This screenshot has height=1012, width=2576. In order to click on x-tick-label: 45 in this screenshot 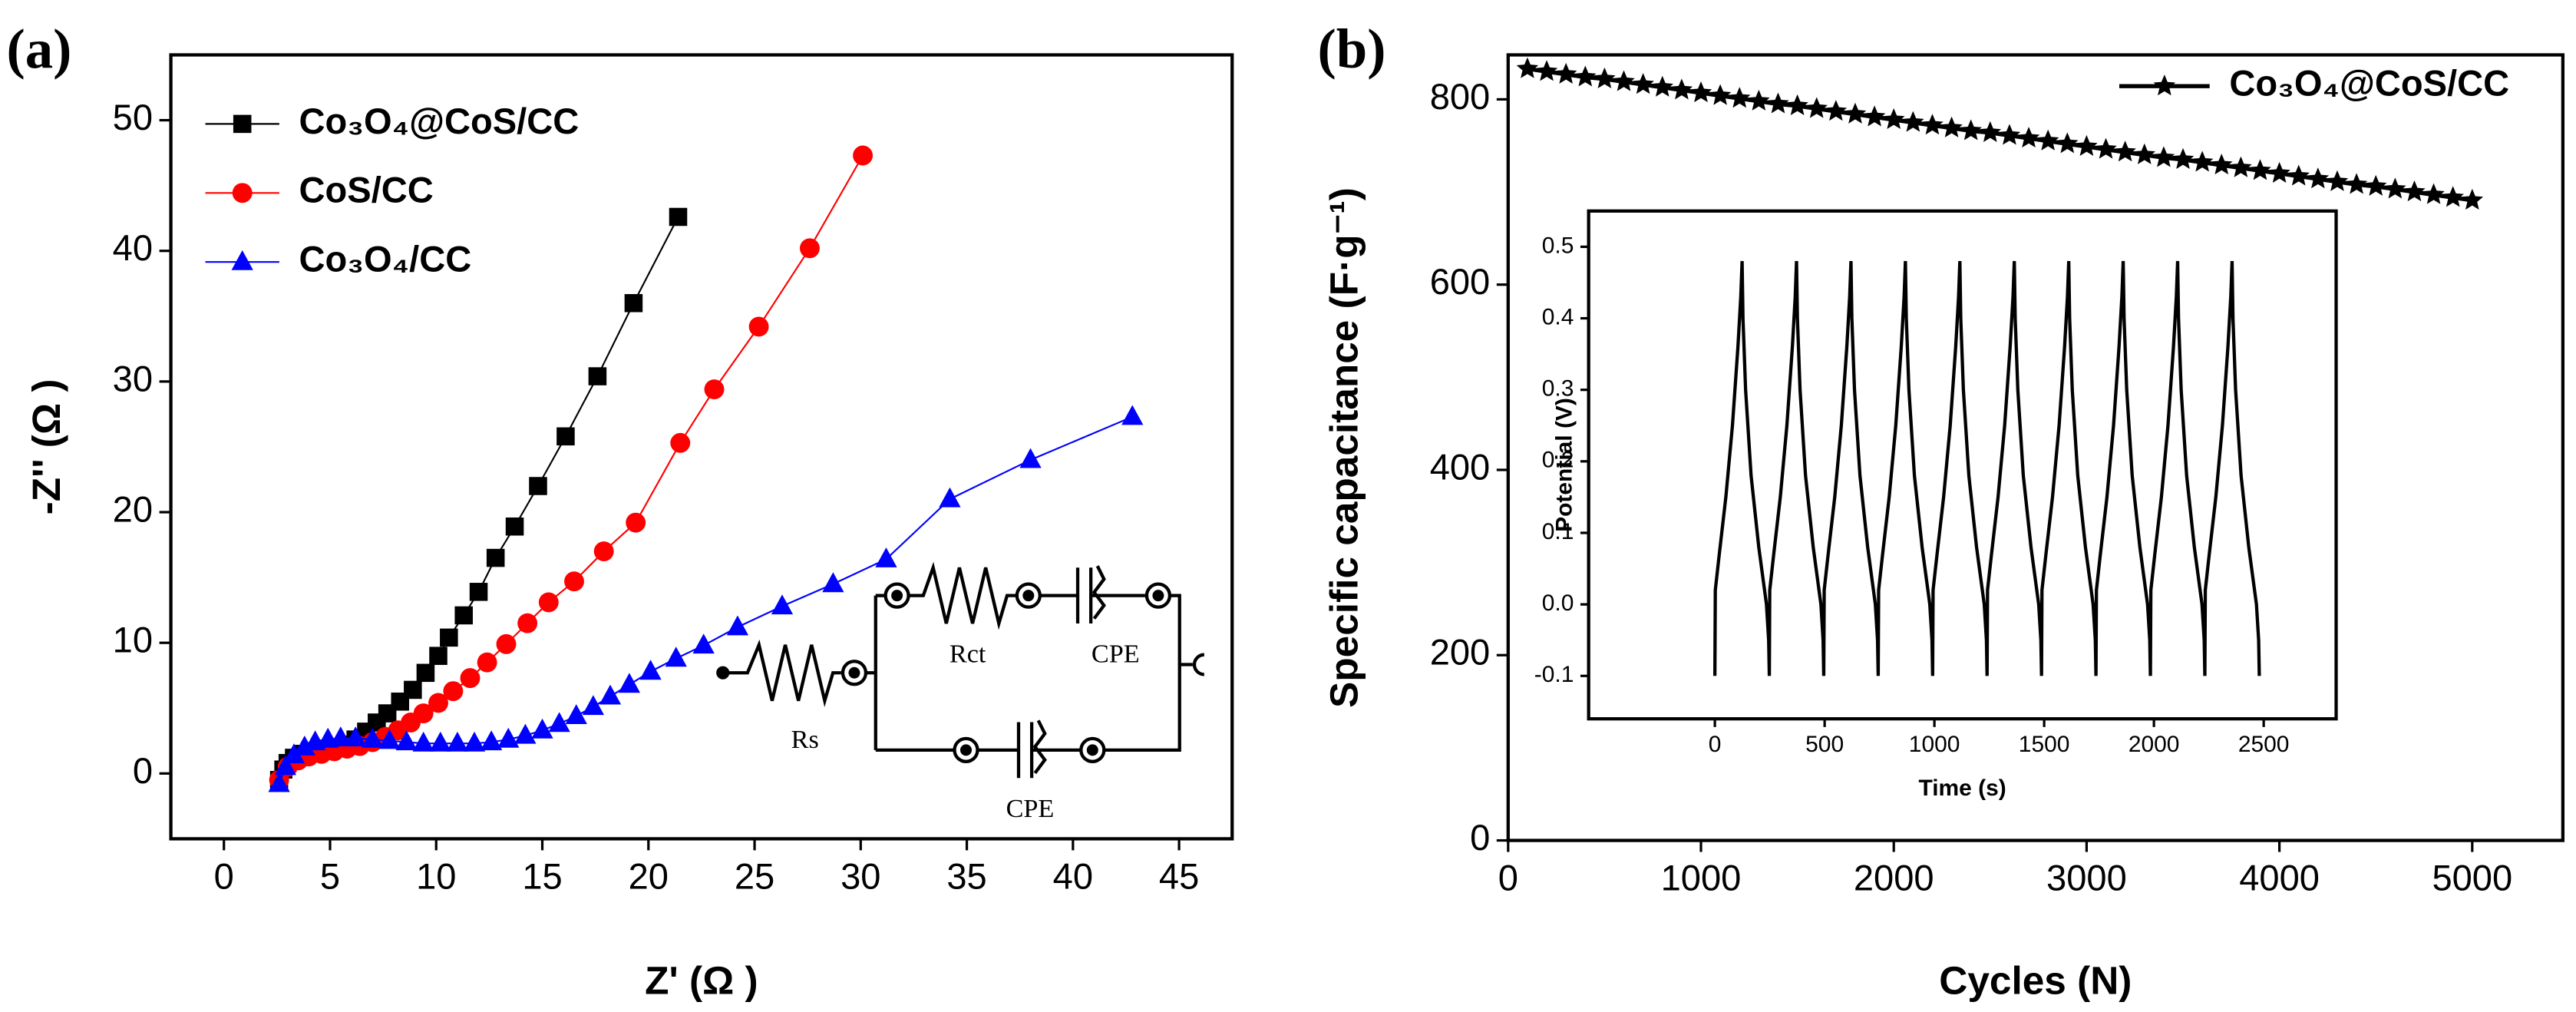, I will do `click(1179, 877)`.